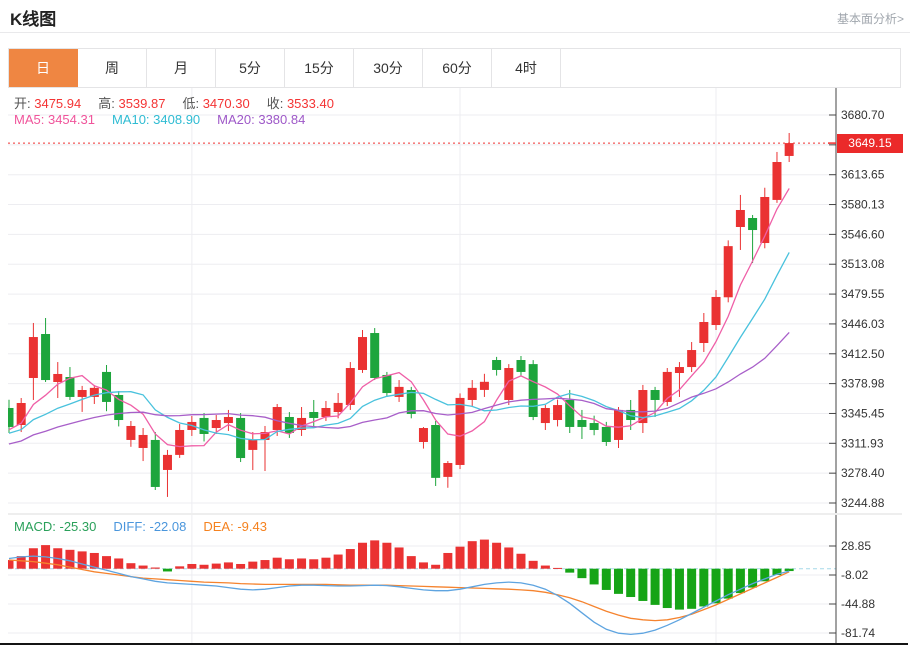 The height and width of the screenshot is (646, 910). What do you see at coordinates (319, 68) in the screenshot?
I see `tab-15min: 15分` at bounding box center [319, 68].